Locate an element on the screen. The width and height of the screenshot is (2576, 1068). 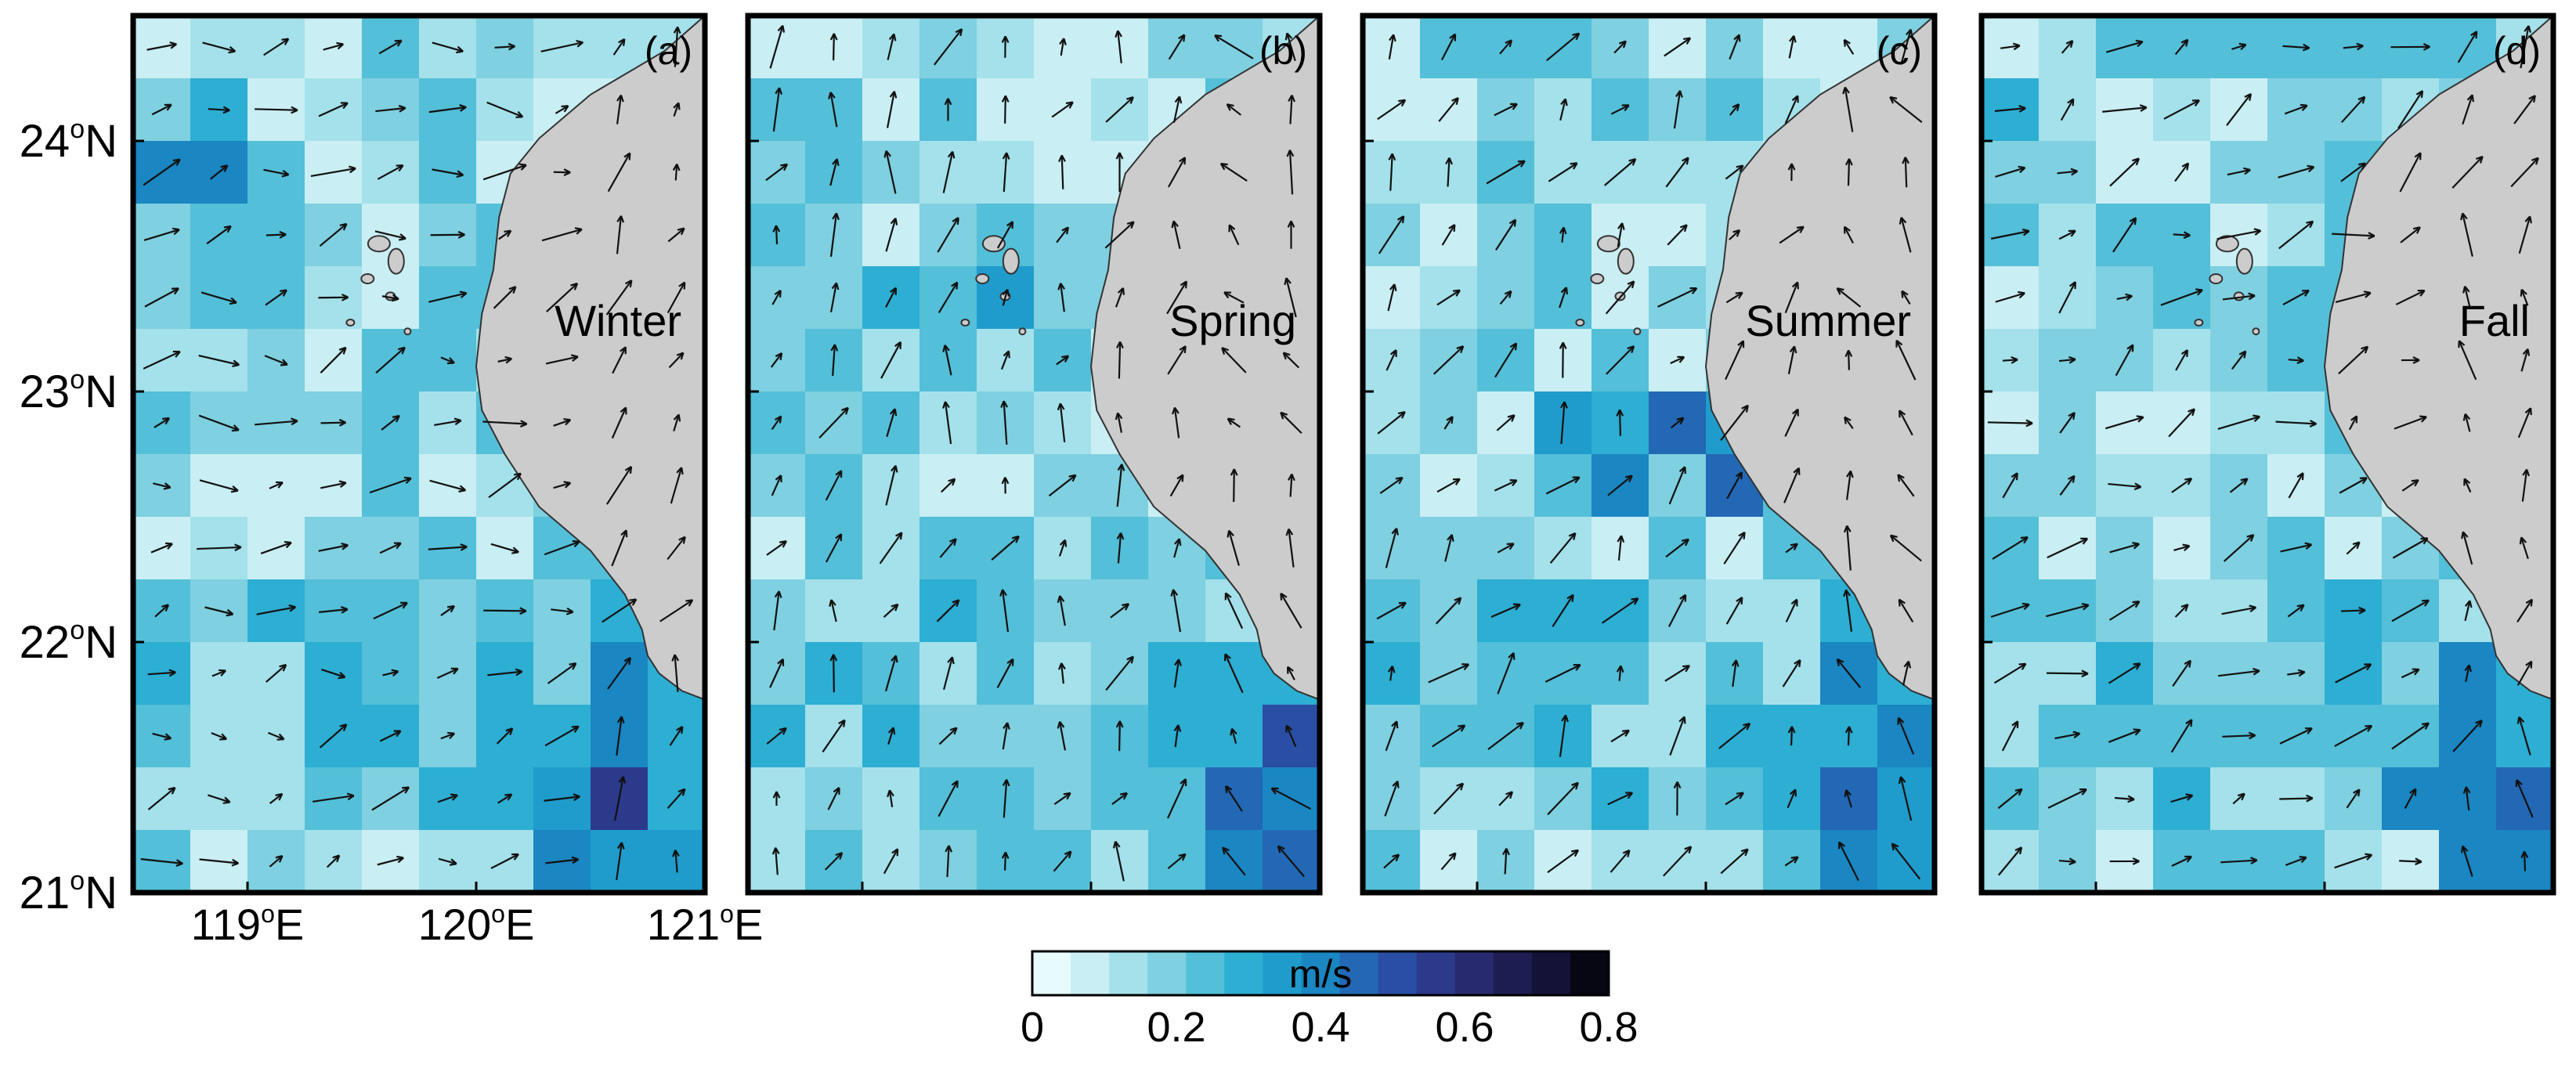
taiwan-land is located at coordinates (1819, 357).